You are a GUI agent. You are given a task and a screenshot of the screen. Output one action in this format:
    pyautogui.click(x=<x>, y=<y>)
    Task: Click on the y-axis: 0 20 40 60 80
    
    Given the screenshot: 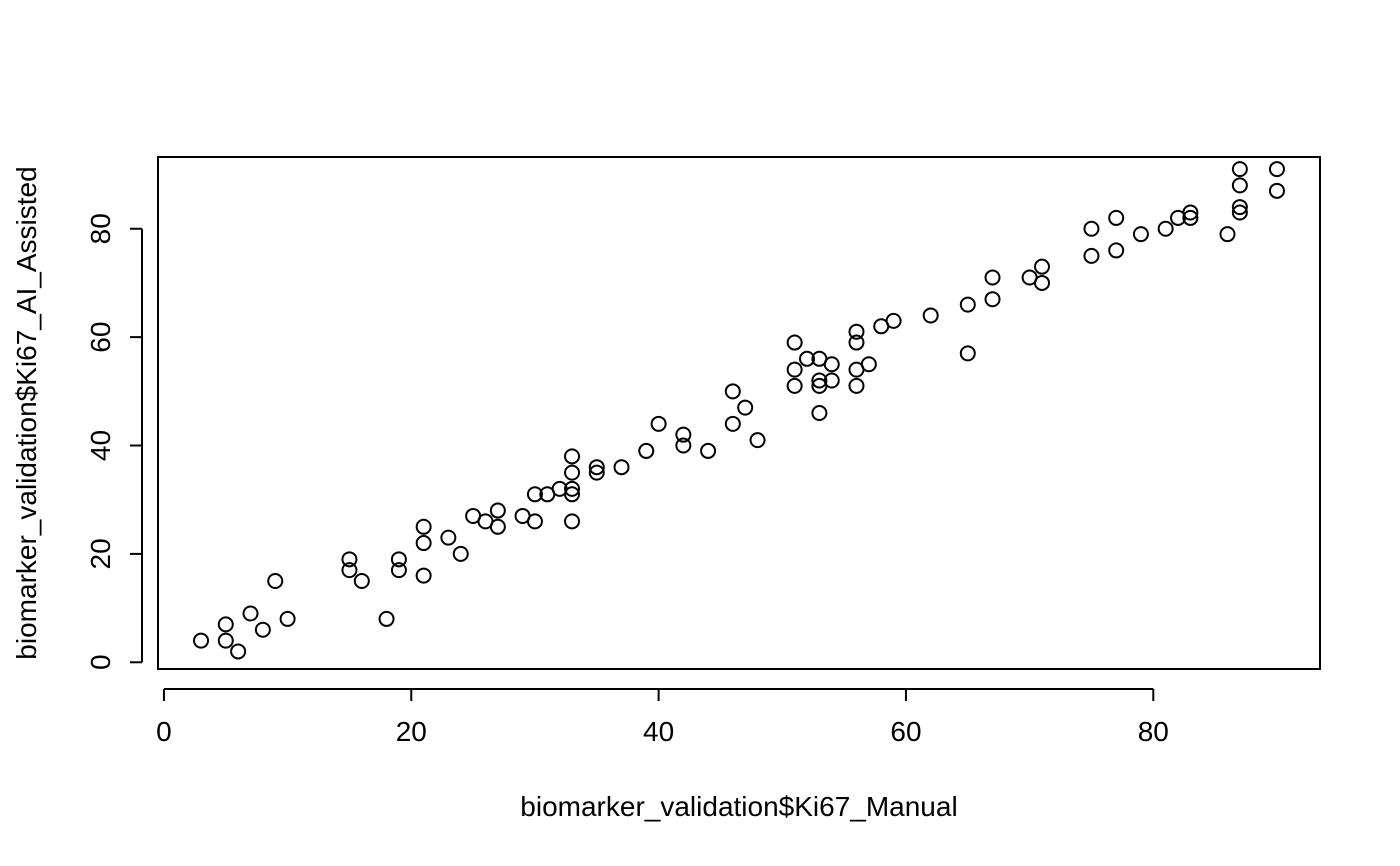 What is the action you would take?
    pyautogui.click(x=114, y=441)
    